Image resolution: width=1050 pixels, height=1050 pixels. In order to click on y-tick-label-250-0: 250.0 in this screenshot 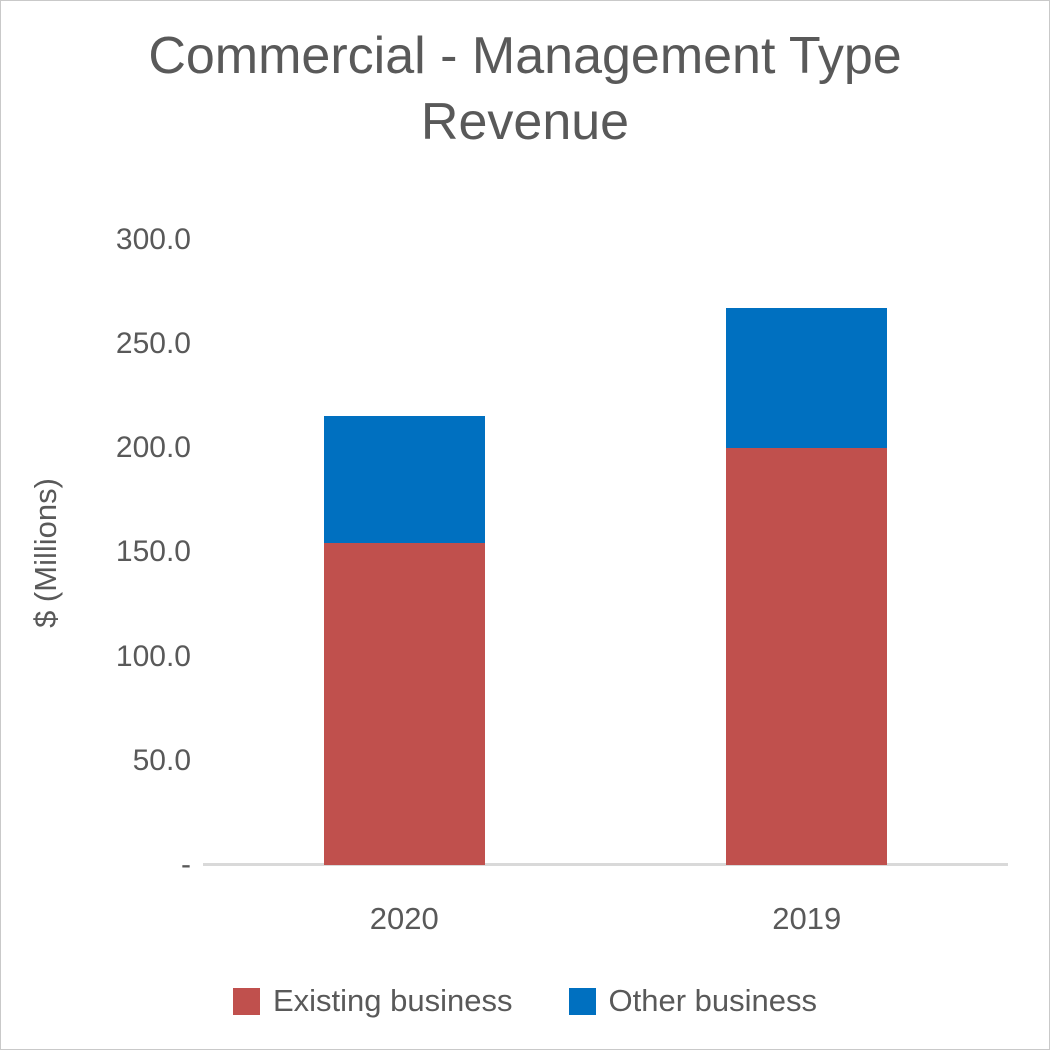, I will do `click(153, 343)`.